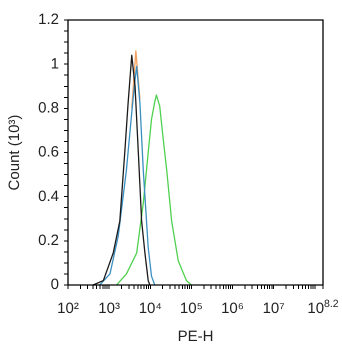  Describe the element at coordinates (232, 308) in the screenshot. I see `x-tick-label: 10⁶` at that location.